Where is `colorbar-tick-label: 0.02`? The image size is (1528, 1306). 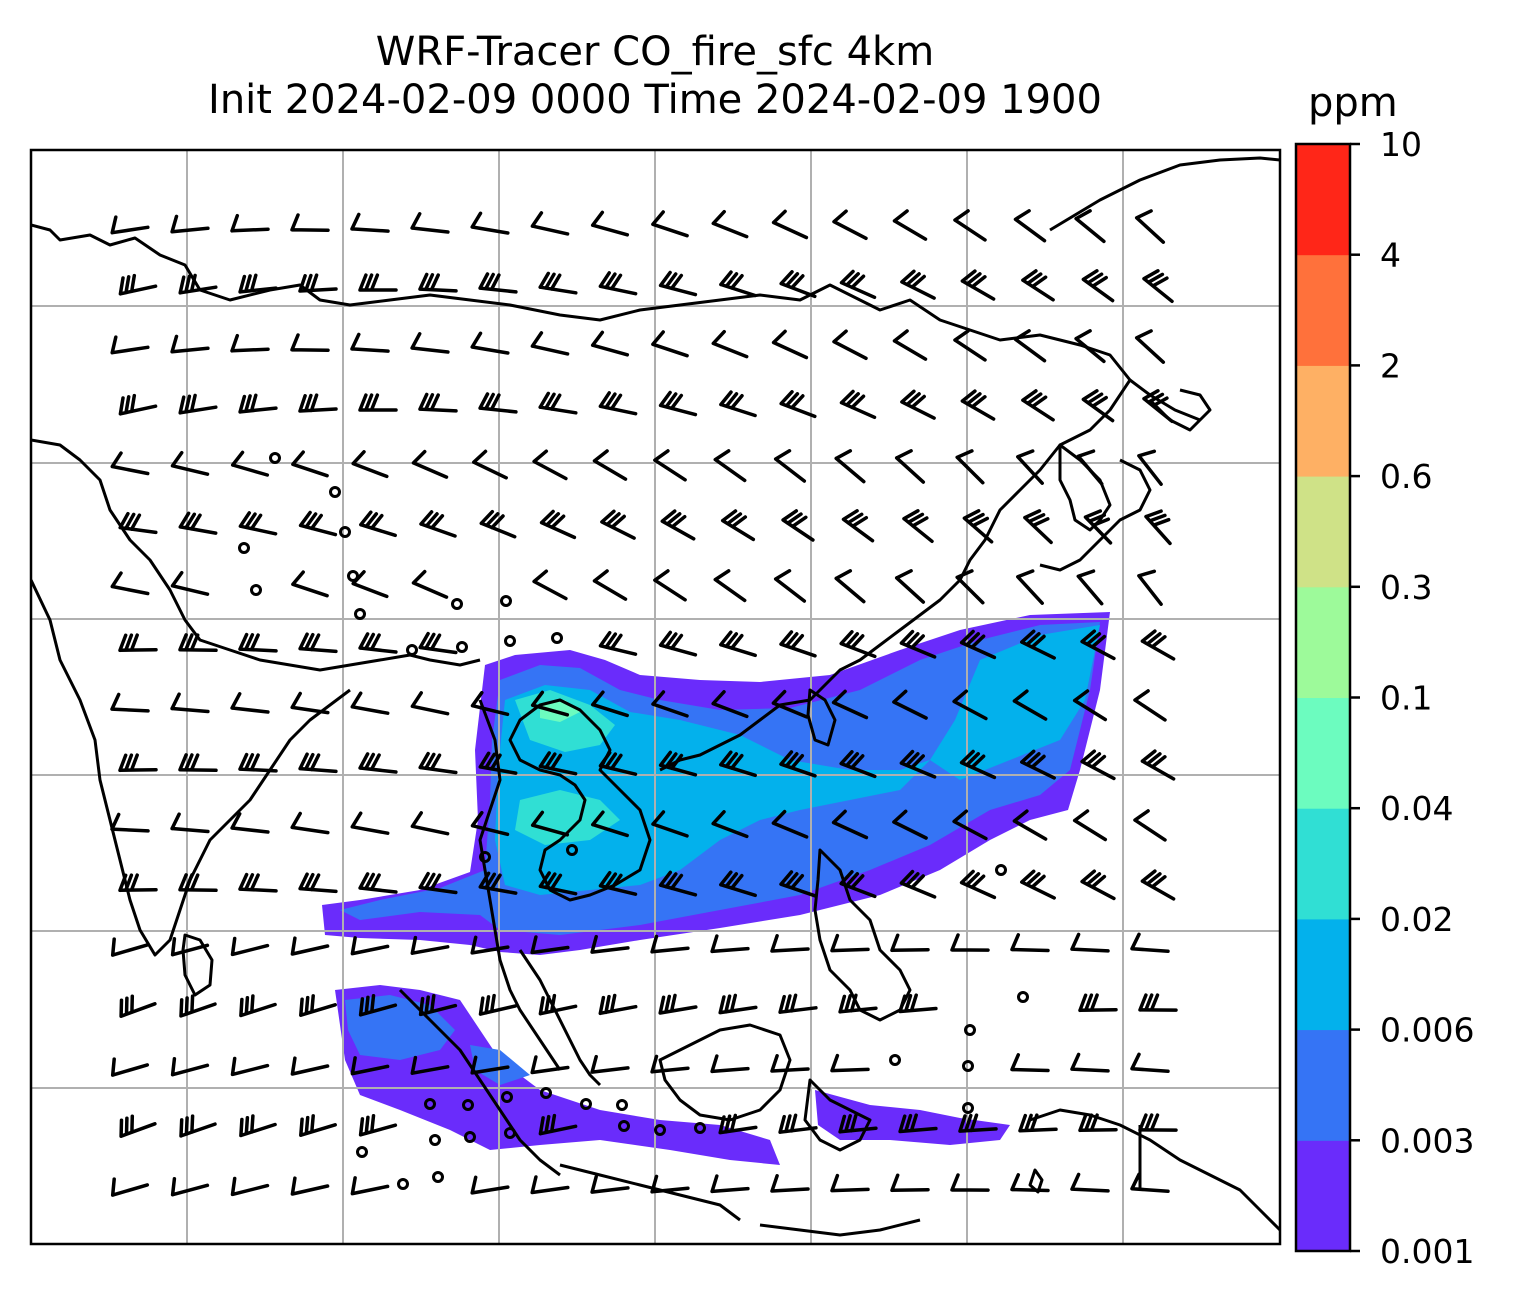
colorbar-tick-label: 0.02 is located at coordinates (1416, 919).